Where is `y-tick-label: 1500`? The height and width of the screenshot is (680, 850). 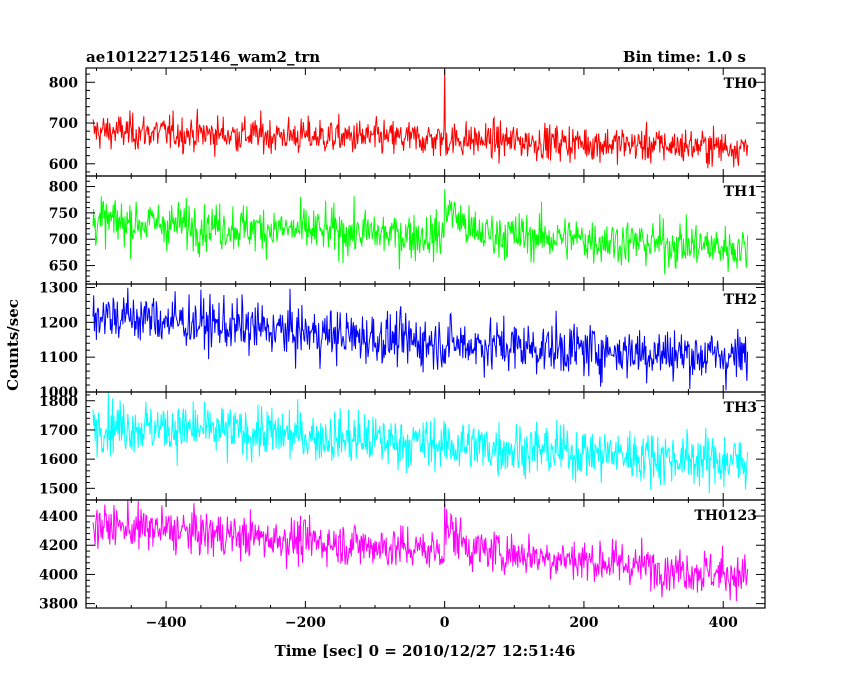
y-tick-label: 1500 is located at coordinates (58, 489).